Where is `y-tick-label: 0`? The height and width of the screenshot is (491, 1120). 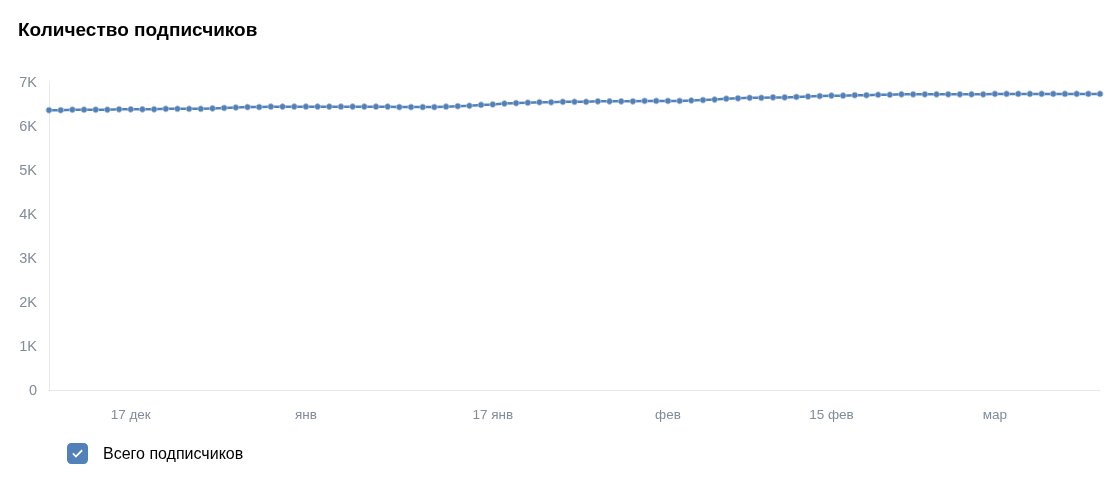
y-tick-label: 0 is located at coordinates (32, 390).